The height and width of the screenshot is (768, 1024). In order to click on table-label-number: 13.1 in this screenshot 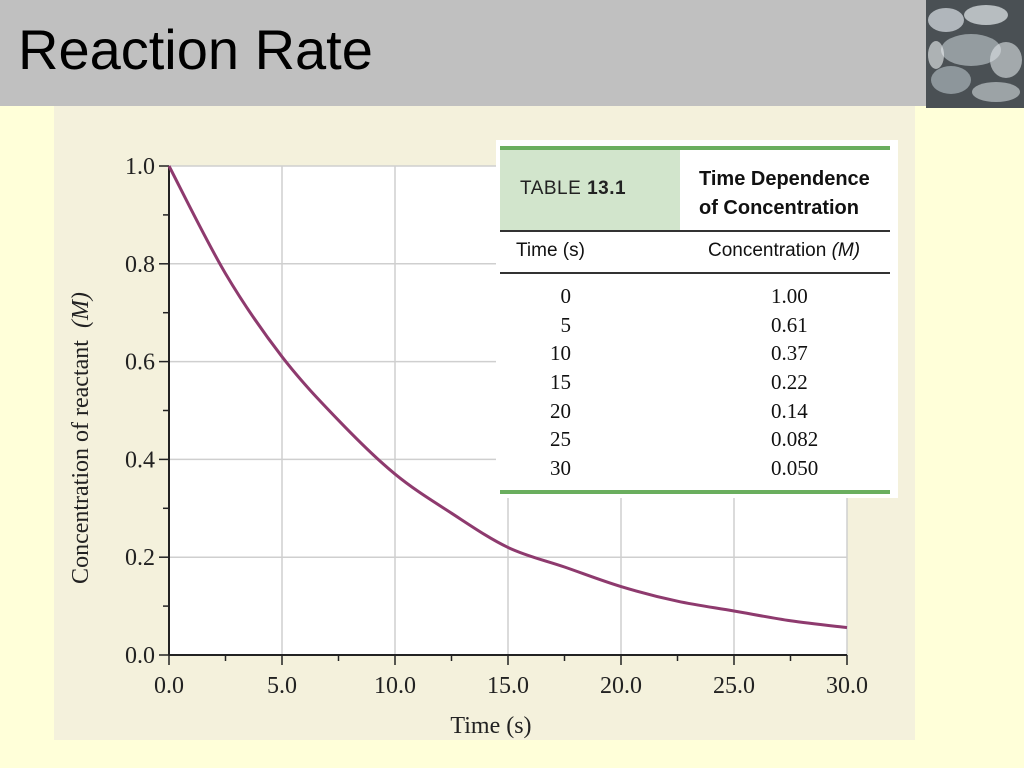, I will do `click(607, 188)`.